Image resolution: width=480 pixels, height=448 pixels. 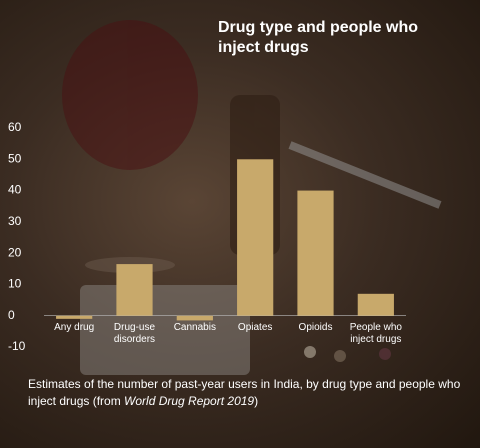 I want to click on y-tick-label: 10, so click(x=15, y=284).